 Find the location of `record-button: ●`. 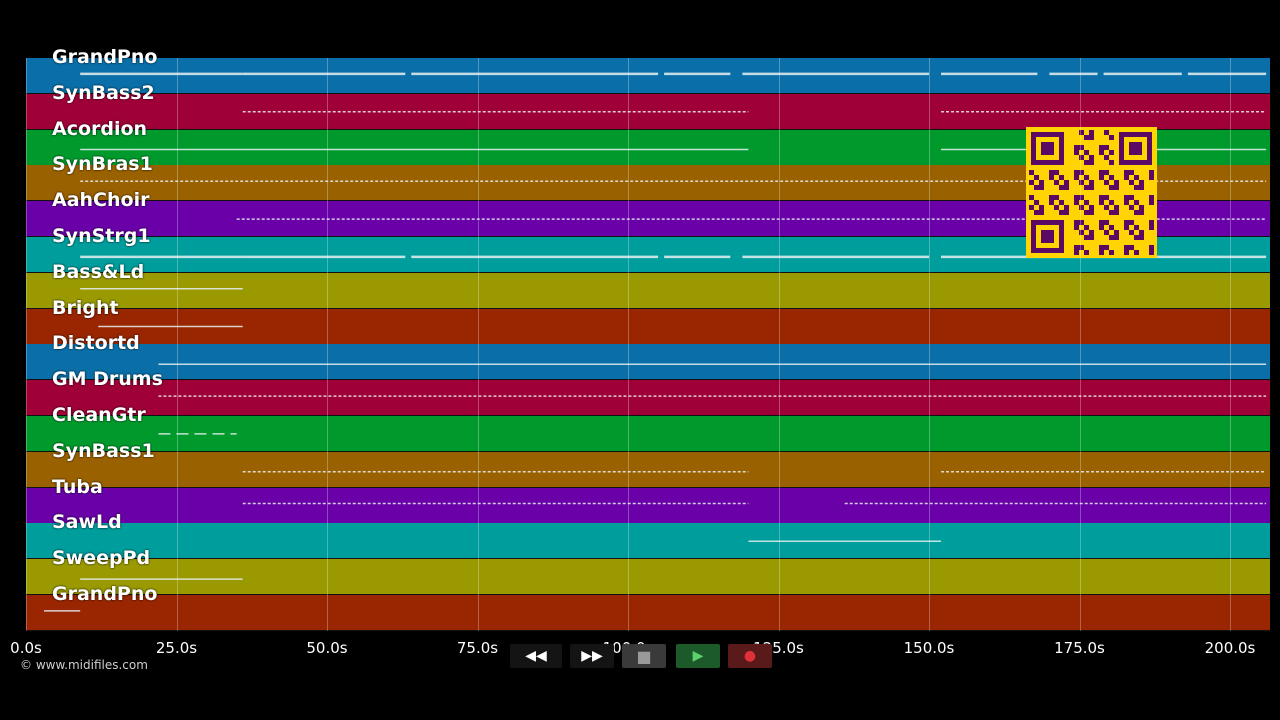

record-button: ● is located at coordinates (750, 656).